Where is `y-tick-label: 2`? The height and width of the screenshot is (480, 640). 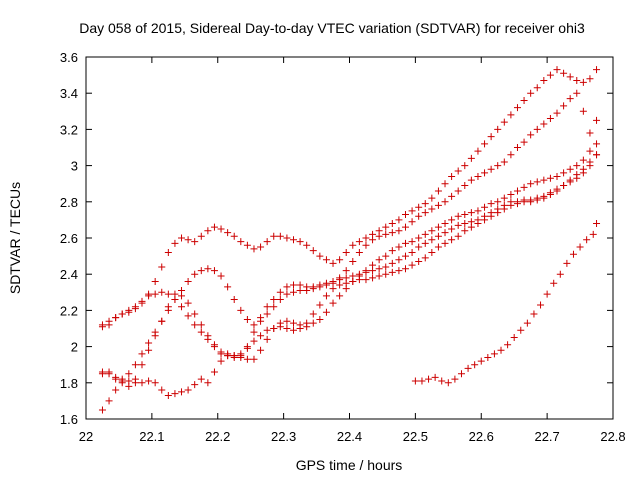 y-tick-label: 2 is located at coordinates (74, 347).